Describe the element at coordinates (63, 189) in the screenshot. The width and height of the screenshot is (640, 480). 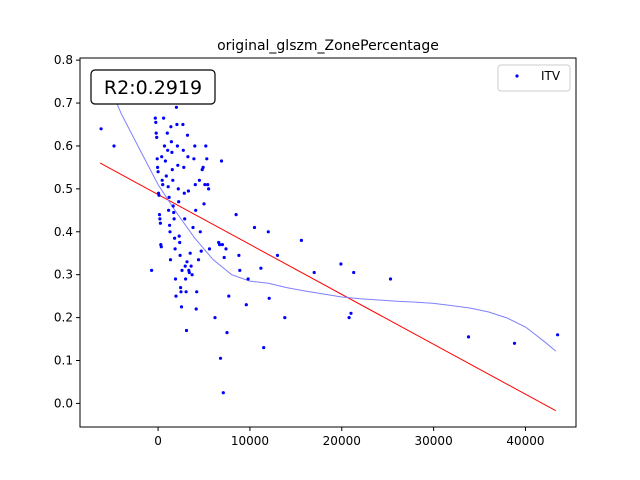
I see `y-tick-label: 0.5` at that location.